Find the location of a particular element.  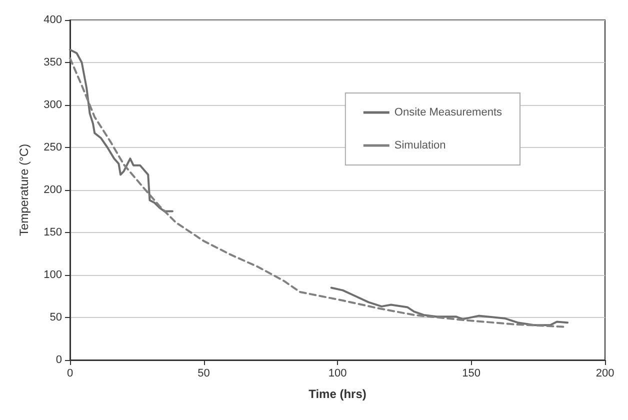

x-tick-label: 0 is located at coordinates (70, 374).